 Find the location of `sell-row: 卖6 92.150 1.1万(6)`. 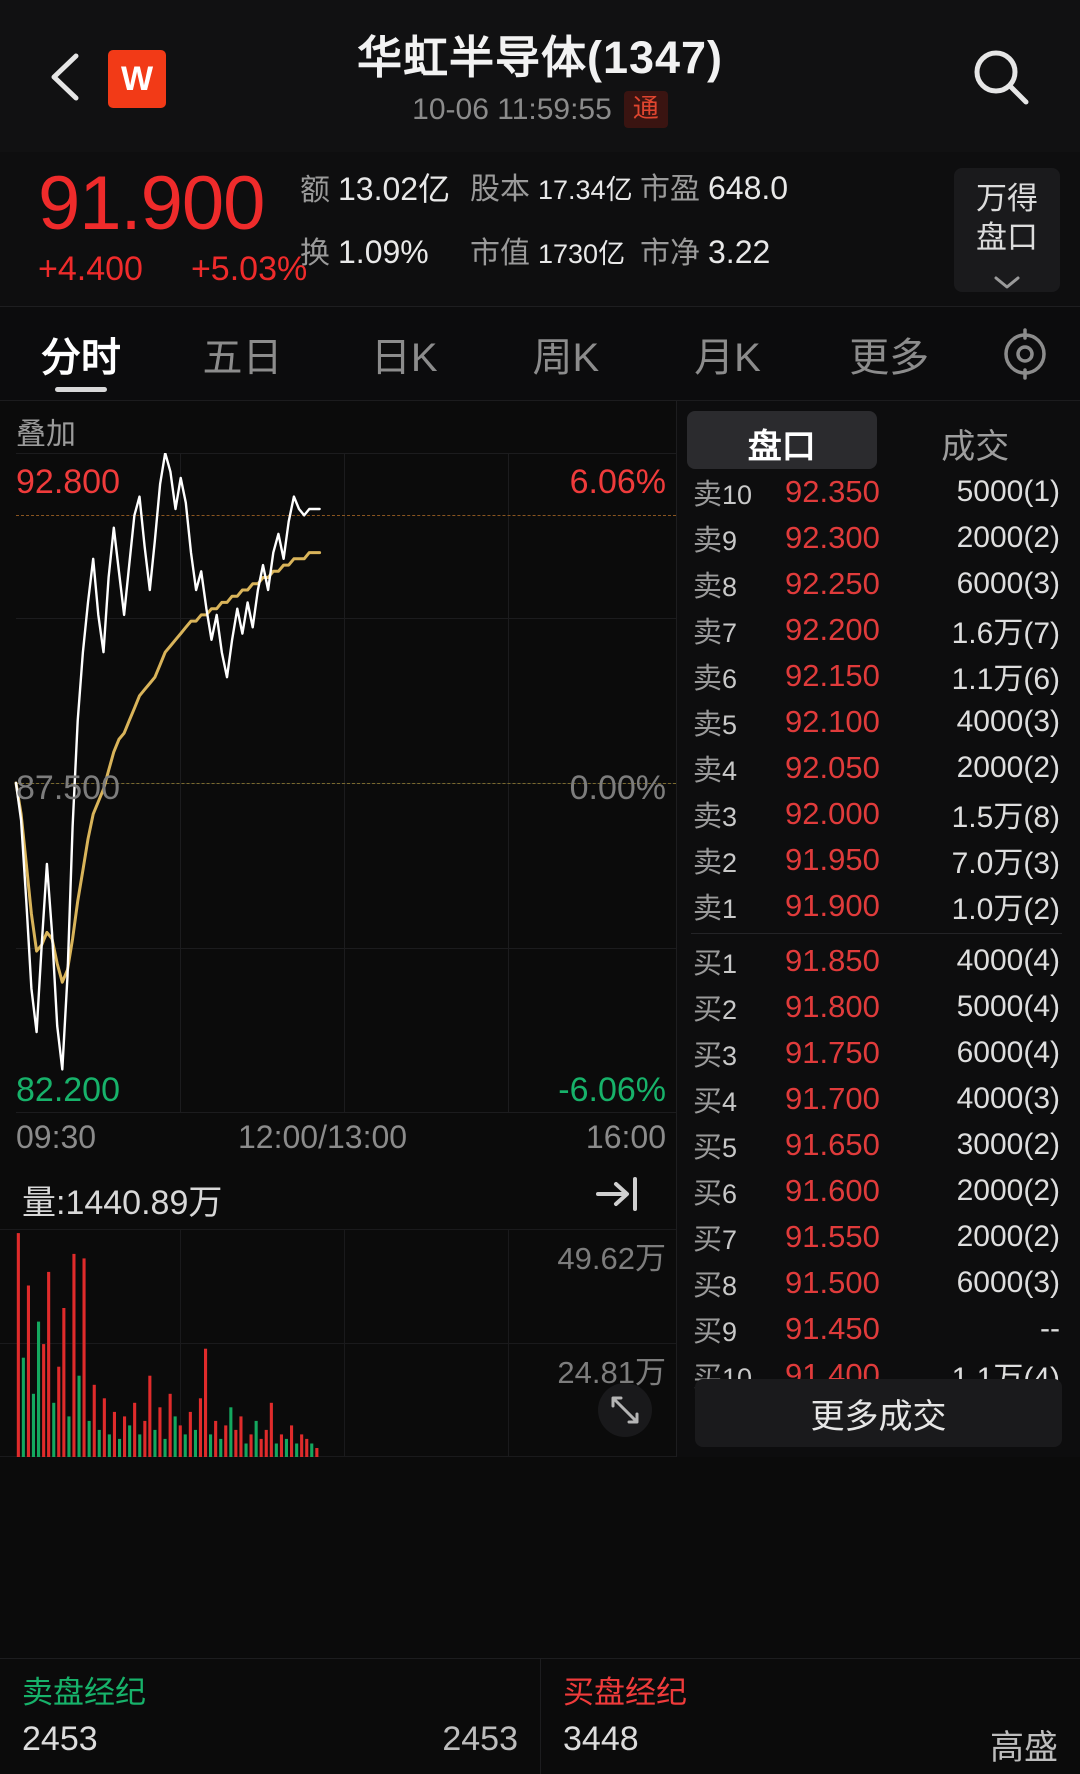

sell-row: 卖6 92.150 1.1万(6) is located at coordinates (878, 676).